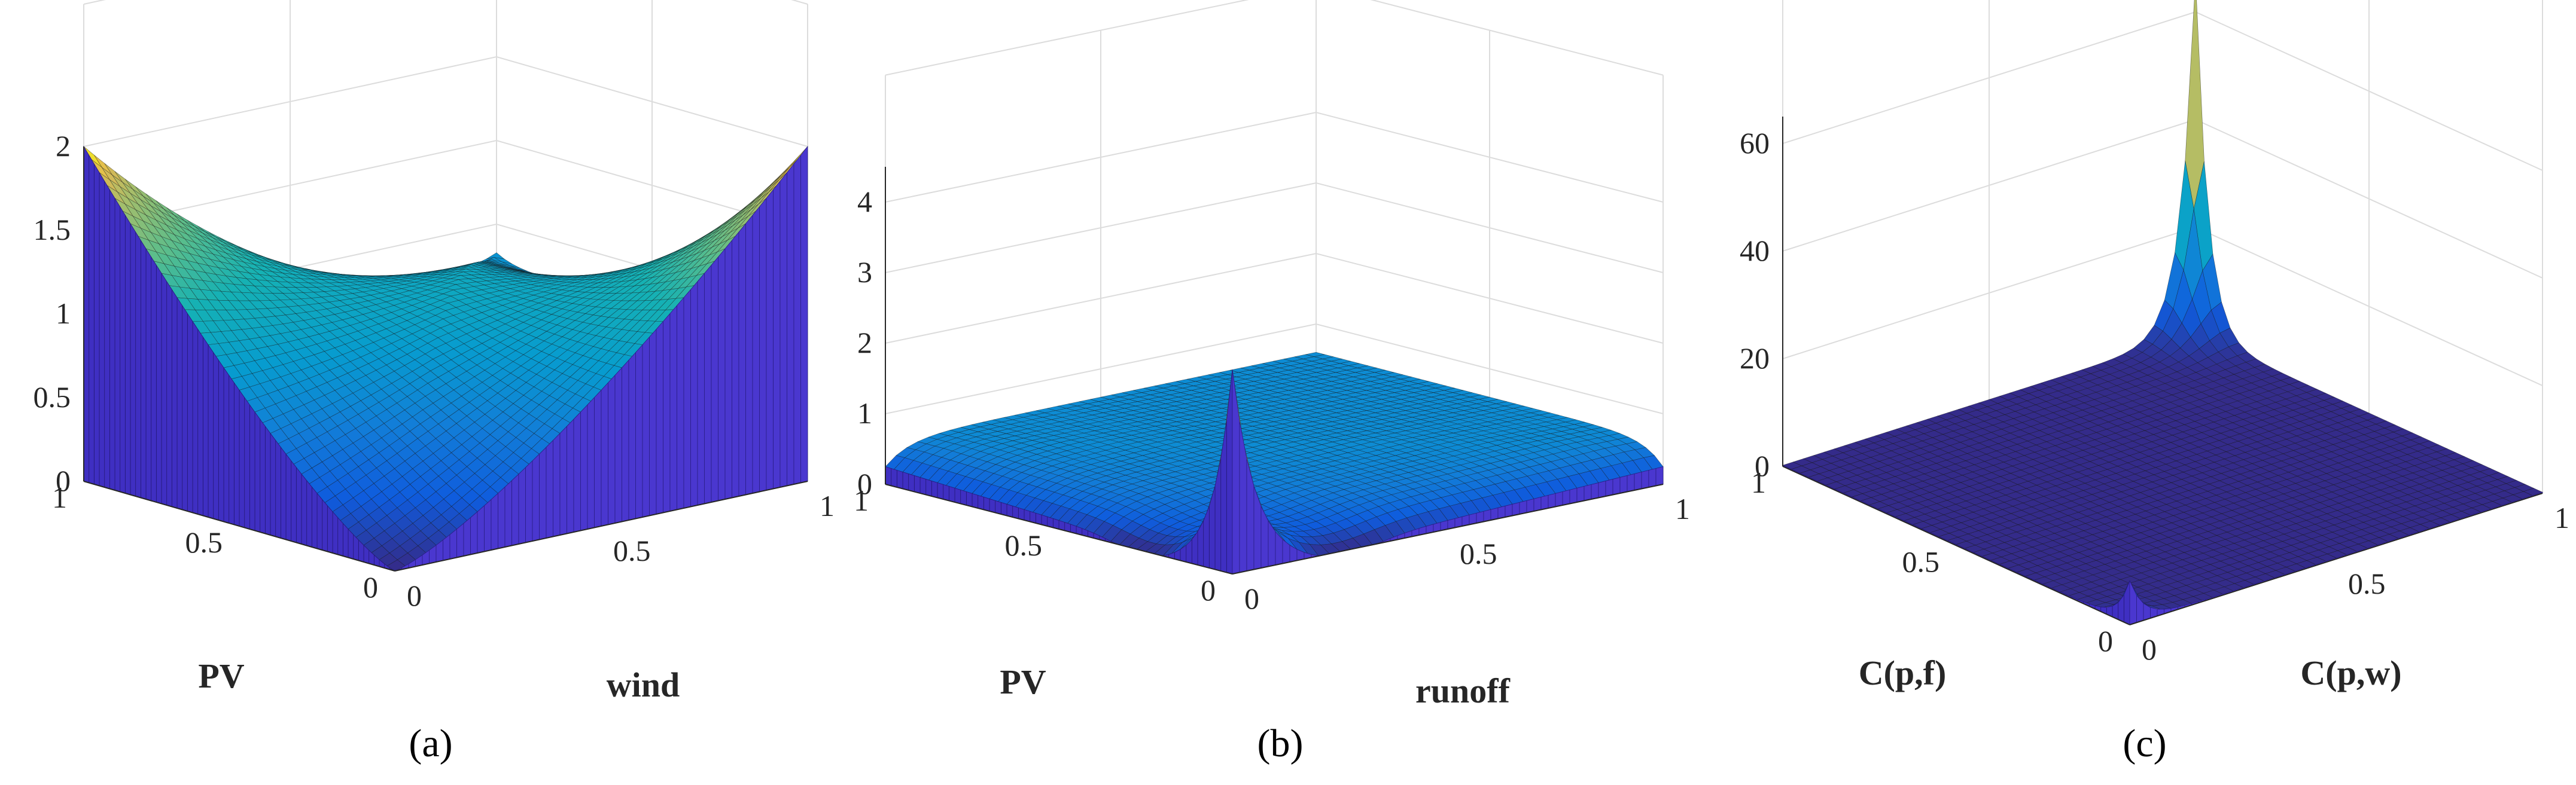 The image size is (2576, 785). What do you see at coordinates (643, 685) in the screenshot?
I see `y-axis-label: wind` at bounding box center [643, 685].